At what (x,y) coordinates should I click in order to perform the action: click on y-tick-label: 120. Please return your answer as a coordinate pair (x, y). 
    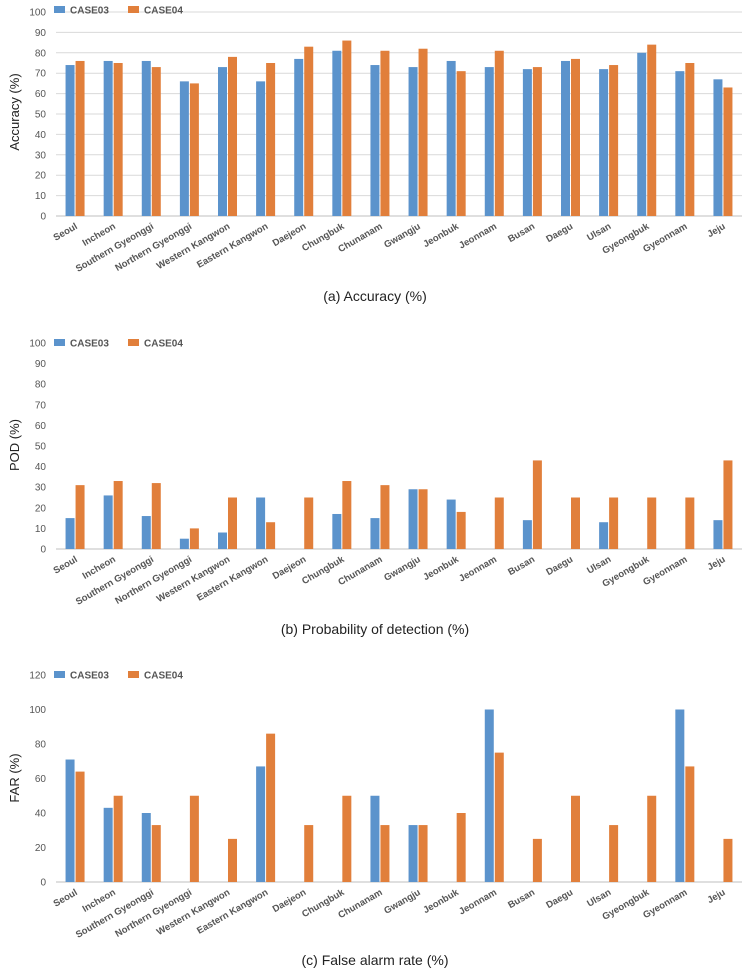
    Looking at the image, I should click on (37, 676).